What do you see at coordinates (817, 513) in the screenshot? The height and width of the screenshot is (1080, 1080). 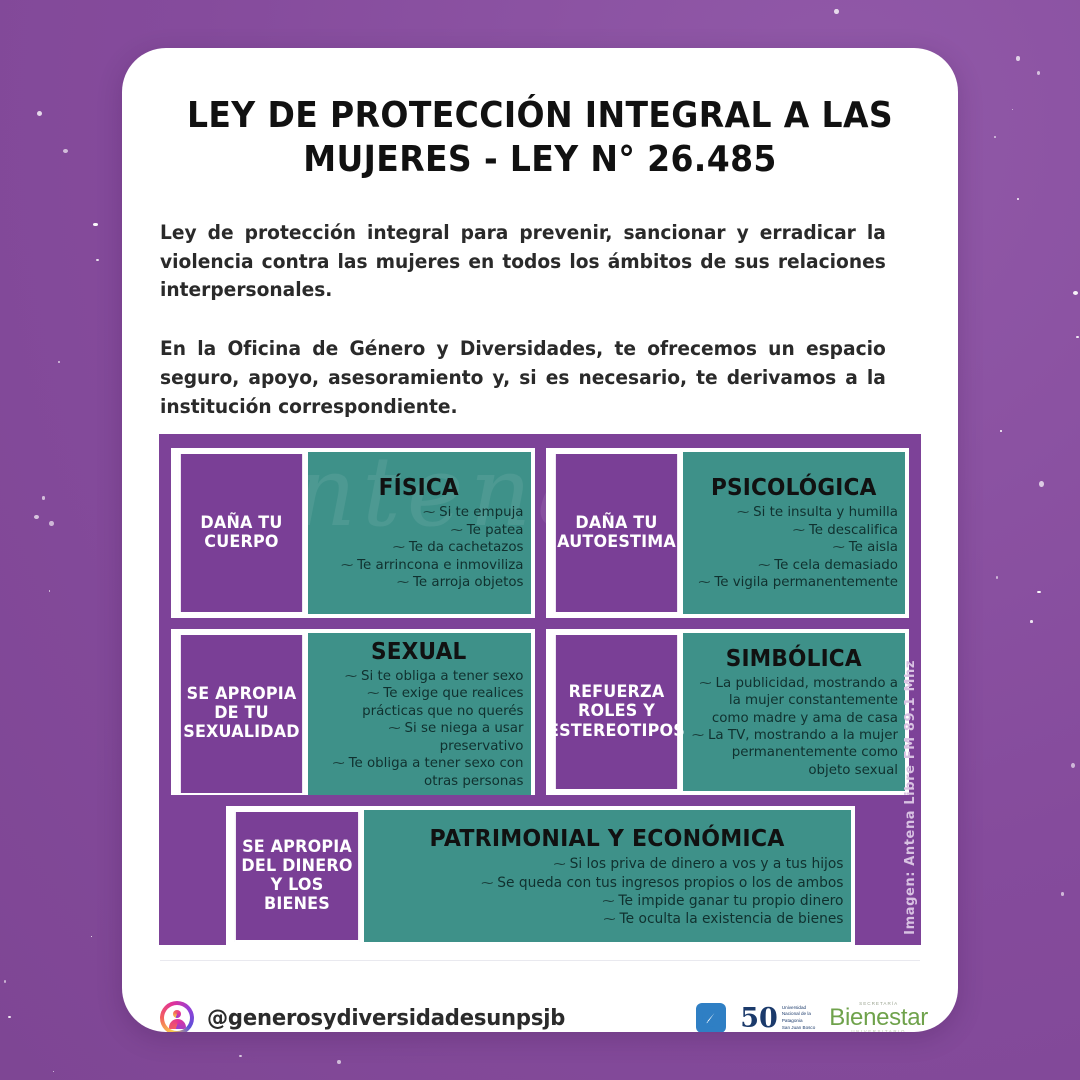 I see `violence-item: ⁓ Si te insulta y humilla` at bounding box center [817, 513].